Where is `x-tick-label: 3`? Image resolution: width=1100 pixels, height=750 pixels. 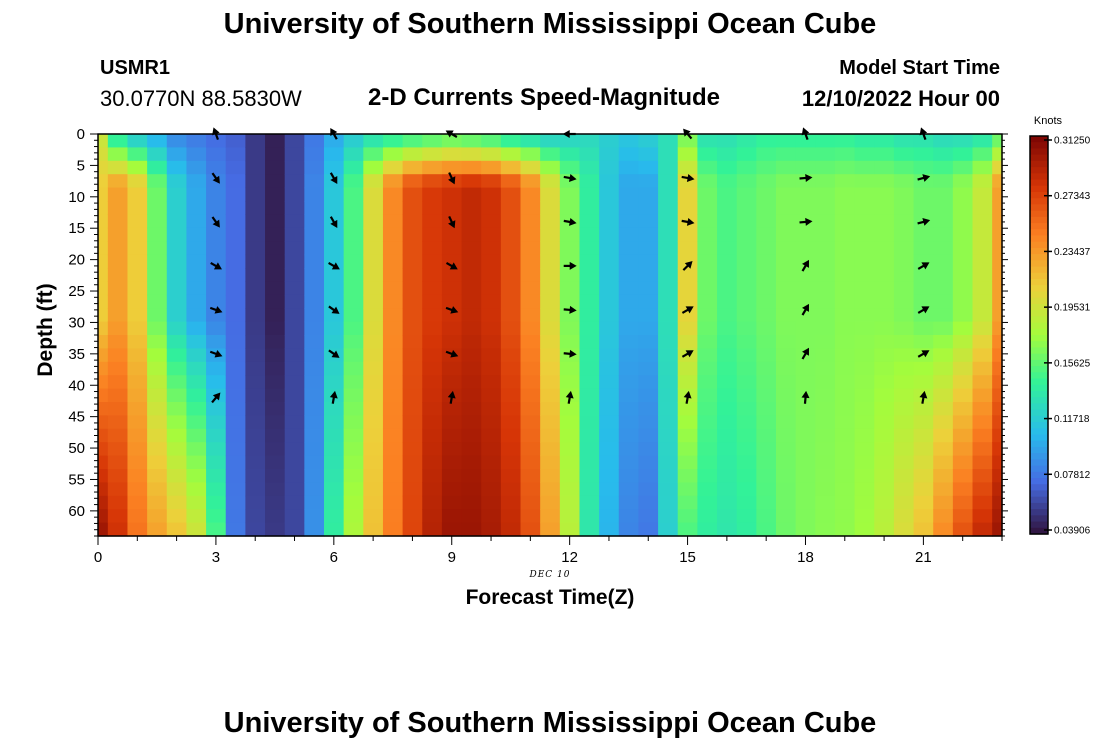 x-tick-label: 3 is located at coordinates (216, 557).